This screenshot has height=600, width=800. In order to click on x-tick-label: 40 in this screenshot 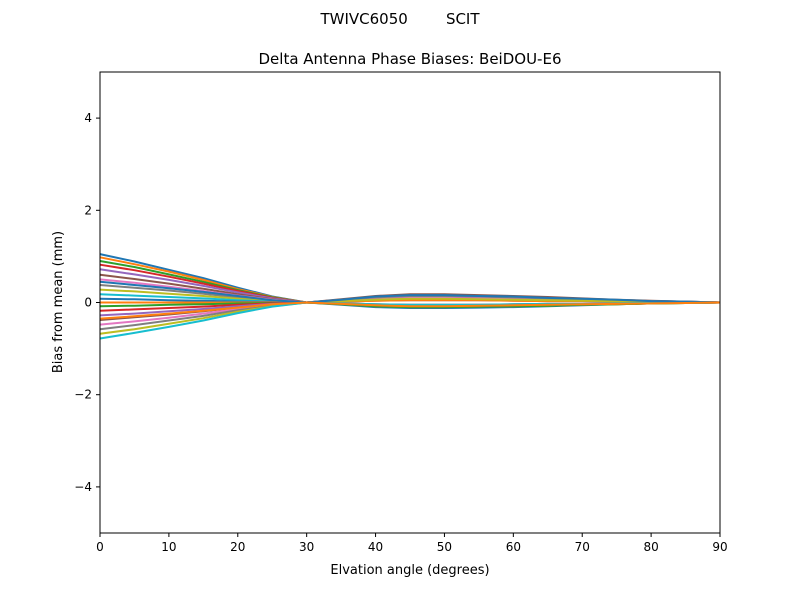, I will do `click(375, 547)`.